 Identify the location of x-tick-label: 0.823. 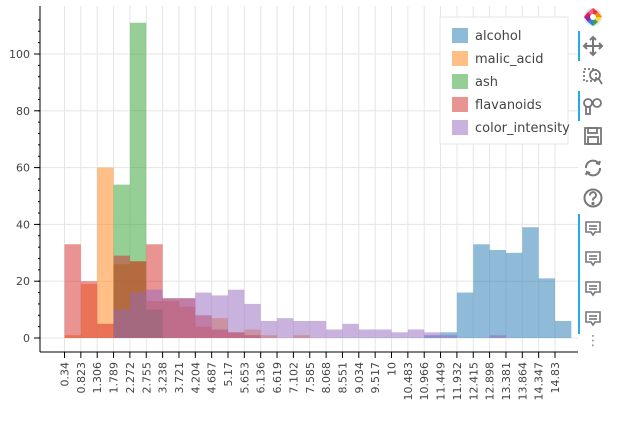
(81, 378).